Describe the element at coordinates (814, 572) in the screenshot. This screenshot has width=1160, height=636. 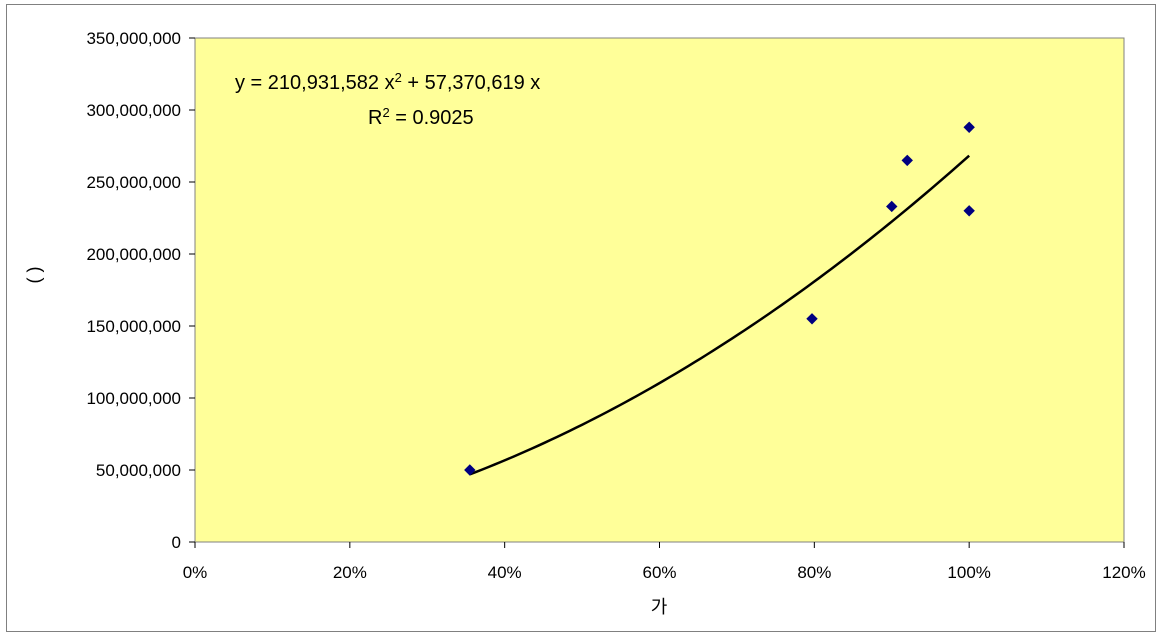
I see `x-tick-label: 80%` at that location.